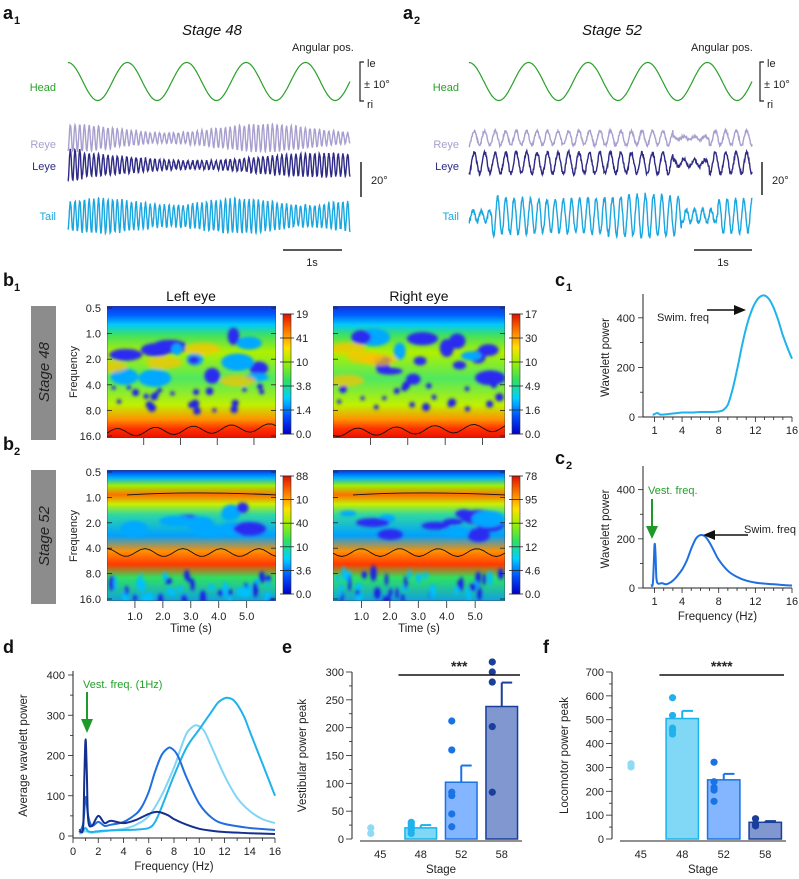  Describe the element at coordinates (532, 411) in the screenshot. I see `colorbar-label: 1.6` at that location.